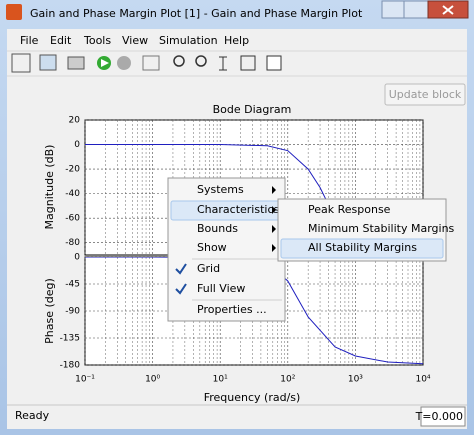  I want to click on y-tick-label: -60, so click(72, 219).